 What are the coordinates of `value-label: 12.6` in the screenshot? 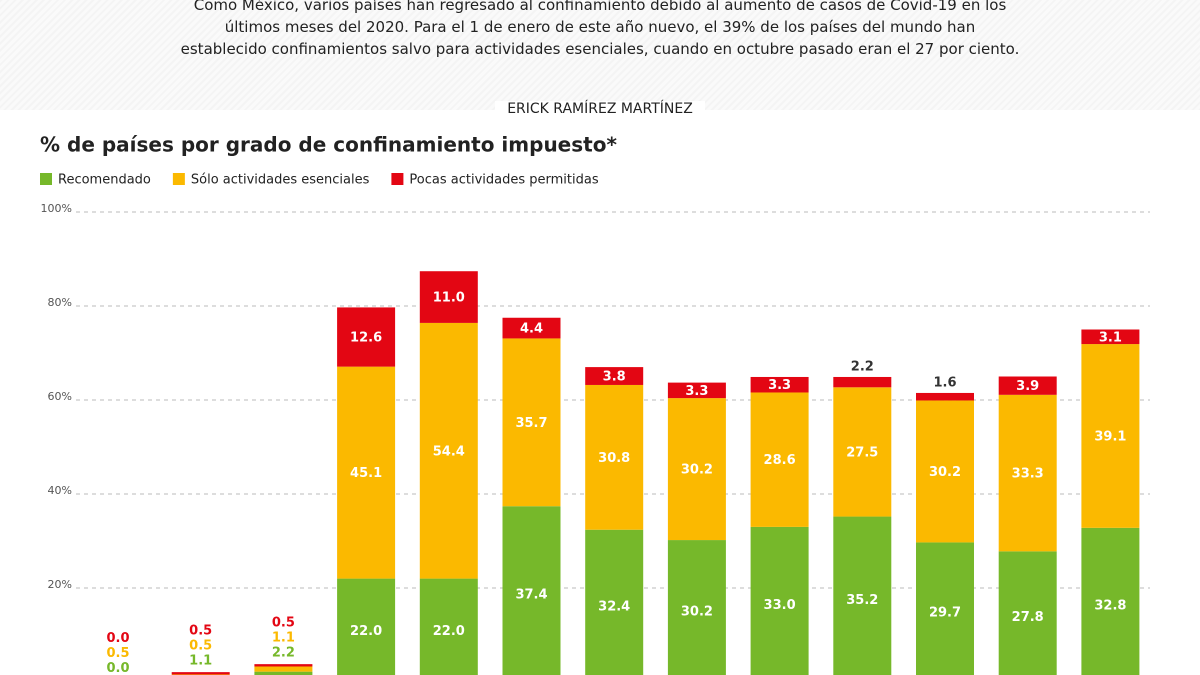 It's located at (366, 338).